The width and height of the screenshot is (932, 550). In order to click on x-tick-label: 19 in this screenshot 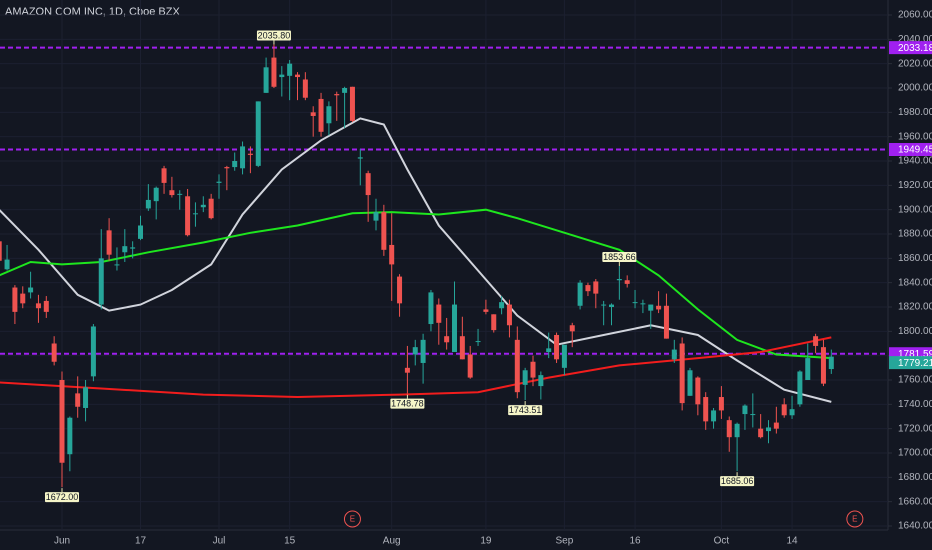, I will do `click(486, 541)`.